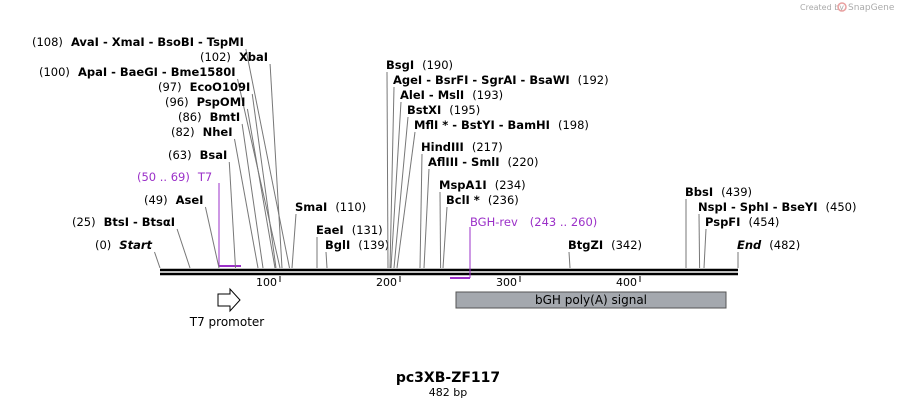 This screenshot has height=408, width=897. I want to click on cut-position: (86), so click(190, 117).